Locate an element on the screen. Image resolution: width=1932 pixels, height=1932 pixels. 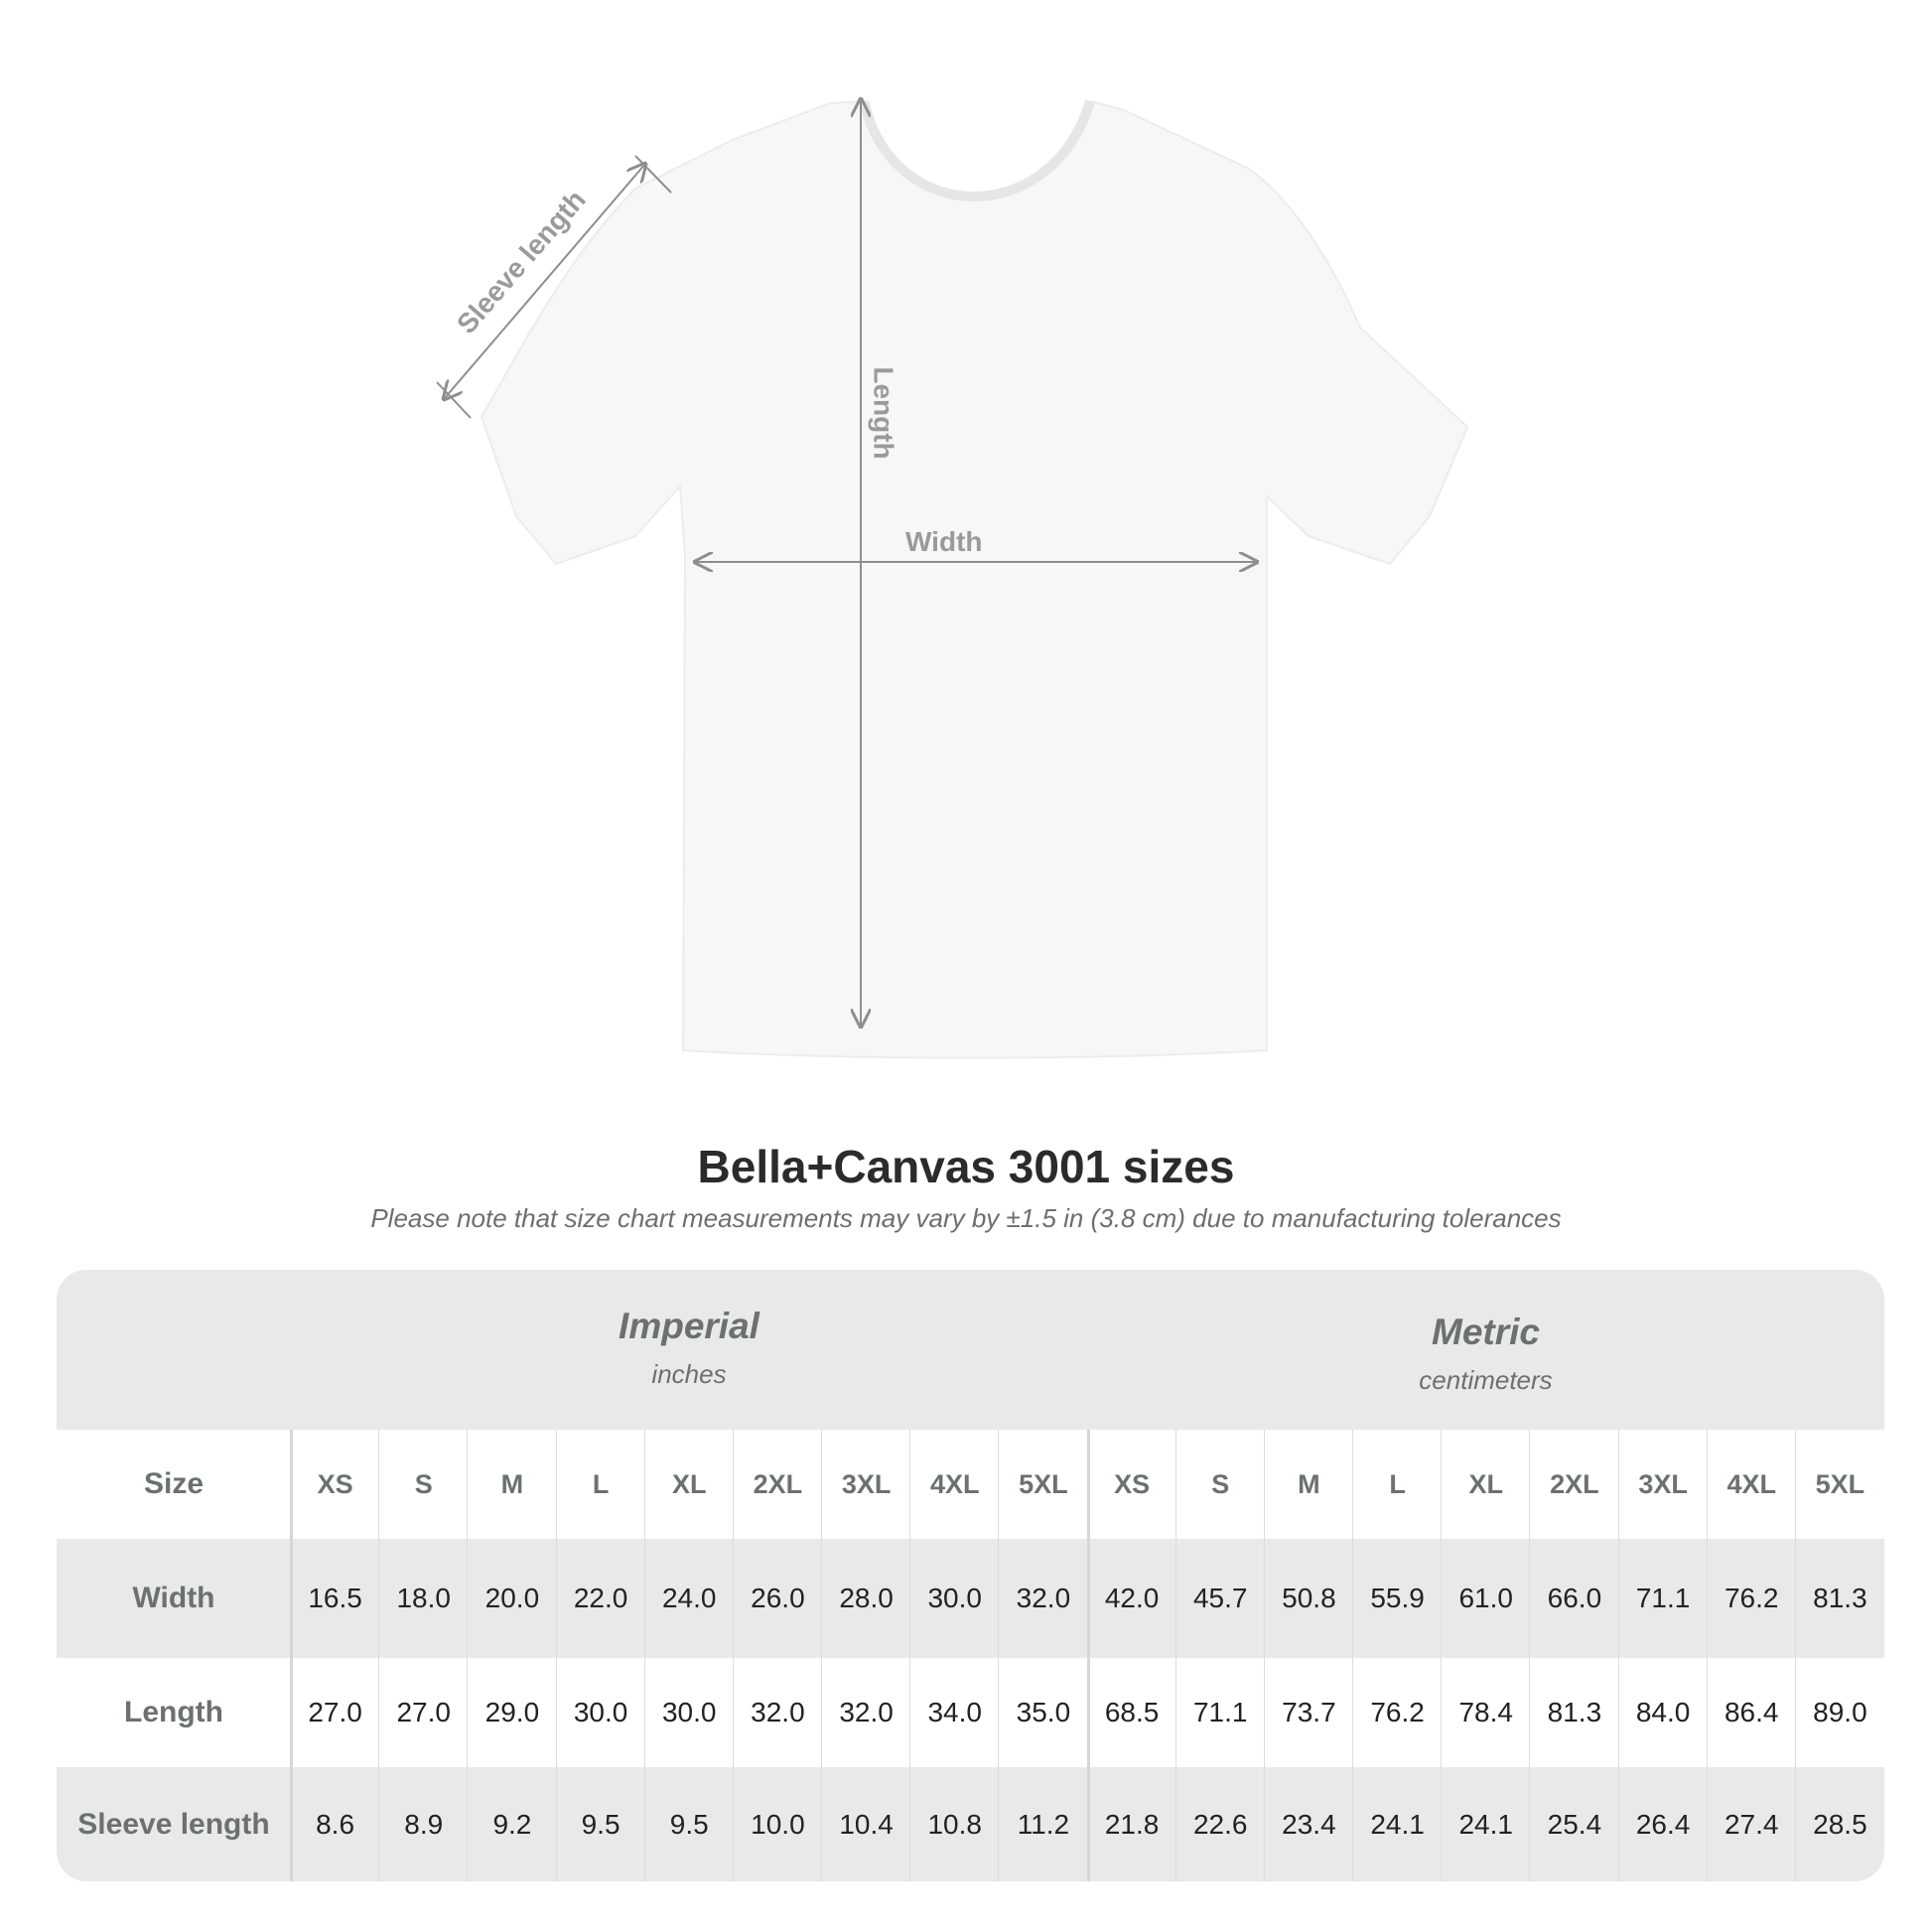
table-cell-imperial: 35.0 is located at coordinates (1043, 1712).